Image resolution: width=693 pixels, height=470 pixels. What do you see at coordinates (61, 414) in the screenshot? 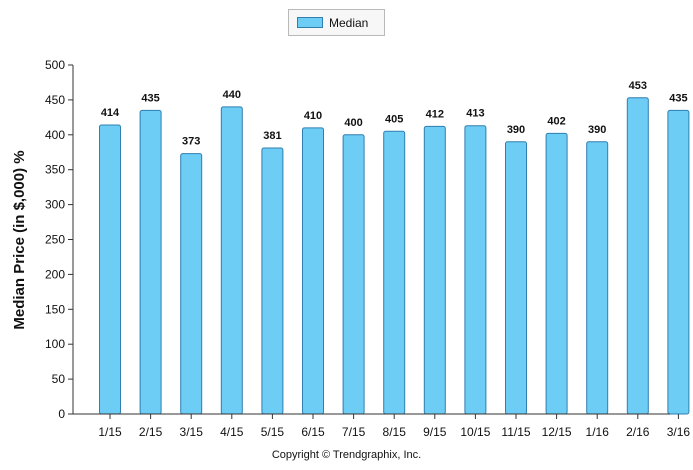
I see `y-tick-label: 0` at bounding box center [61, 414].